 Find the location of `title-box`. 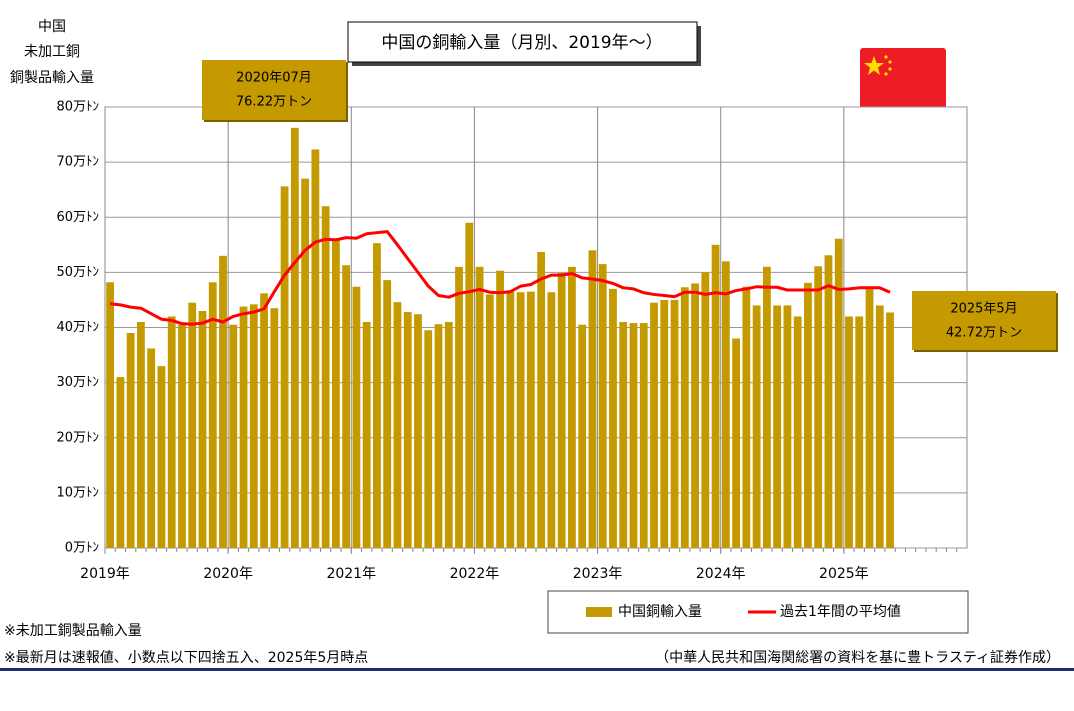

title-box is located at coordinates (522, 42).